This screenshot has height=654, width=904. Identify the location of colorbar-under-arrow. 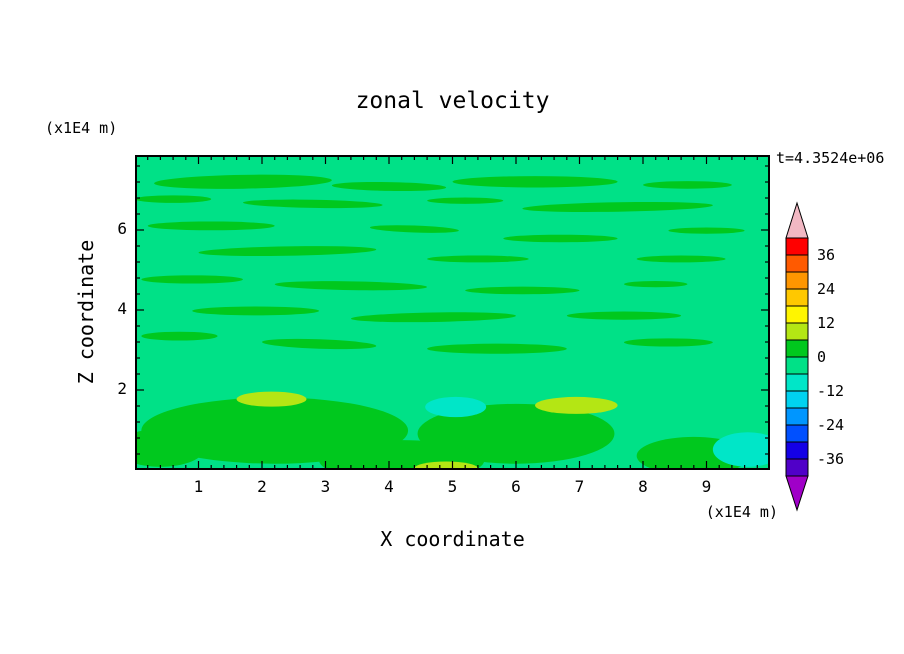
(797, 493).